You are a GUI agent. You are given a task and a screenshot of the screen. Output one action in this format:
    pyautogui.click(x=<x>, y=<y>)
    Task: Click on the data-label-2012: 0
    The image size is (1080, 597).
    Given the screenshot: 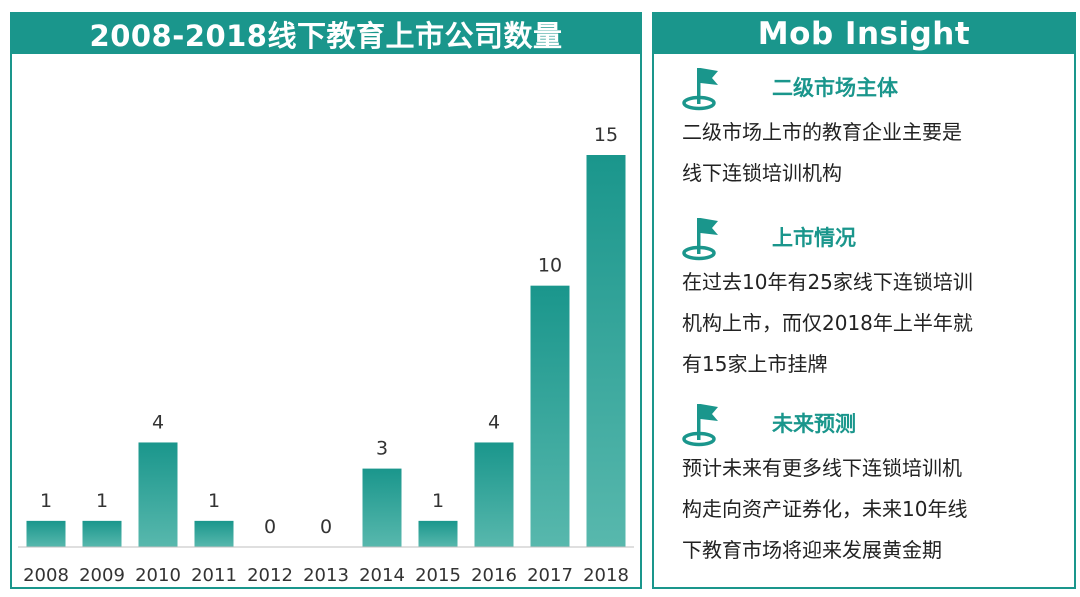 What is the action you would take?
    pyautogui.click(x=270, y=527)
    